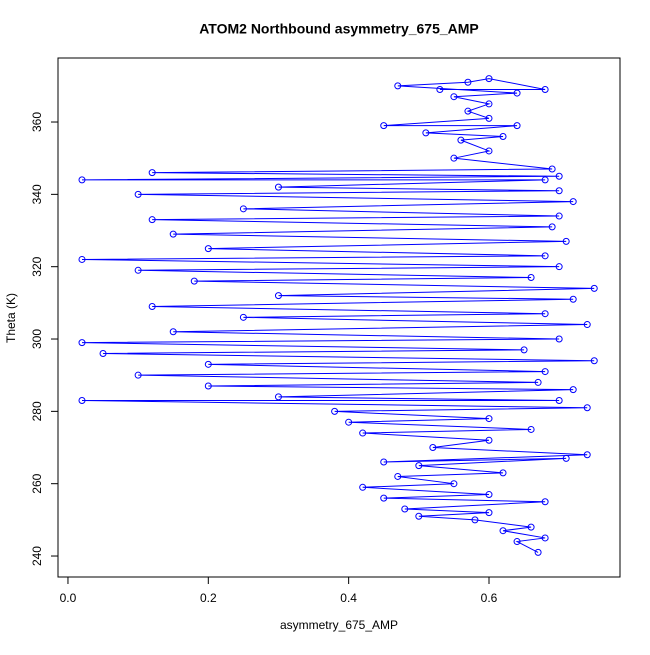 This screenshot has height=655, width=650. What do you see at coordinates (68, 598) in the screenshot?
I see `x-tick-label: 0.0` at bounding box center [68, 598].